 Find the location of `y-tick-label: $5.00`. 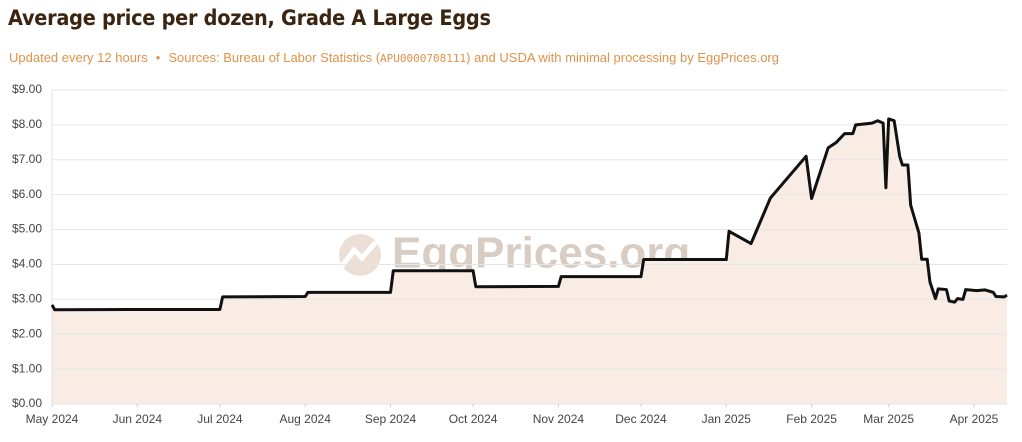

y-tick-label: $5.00 is located at coordinates (27, 229).